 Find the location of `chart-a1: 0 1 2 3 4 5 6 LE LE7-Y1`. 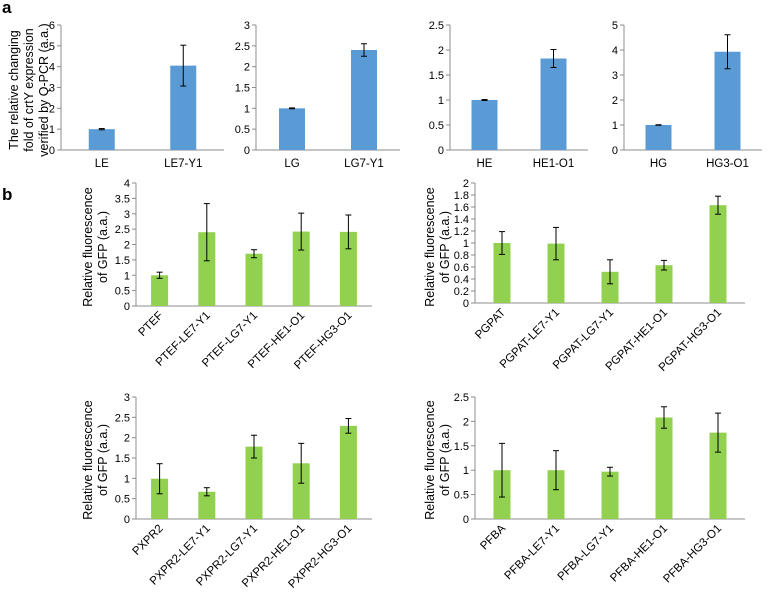

chart-a1: 0 1 2 3 4 5 6 LE LE7-Y1 is located at coordinates (136, 95).